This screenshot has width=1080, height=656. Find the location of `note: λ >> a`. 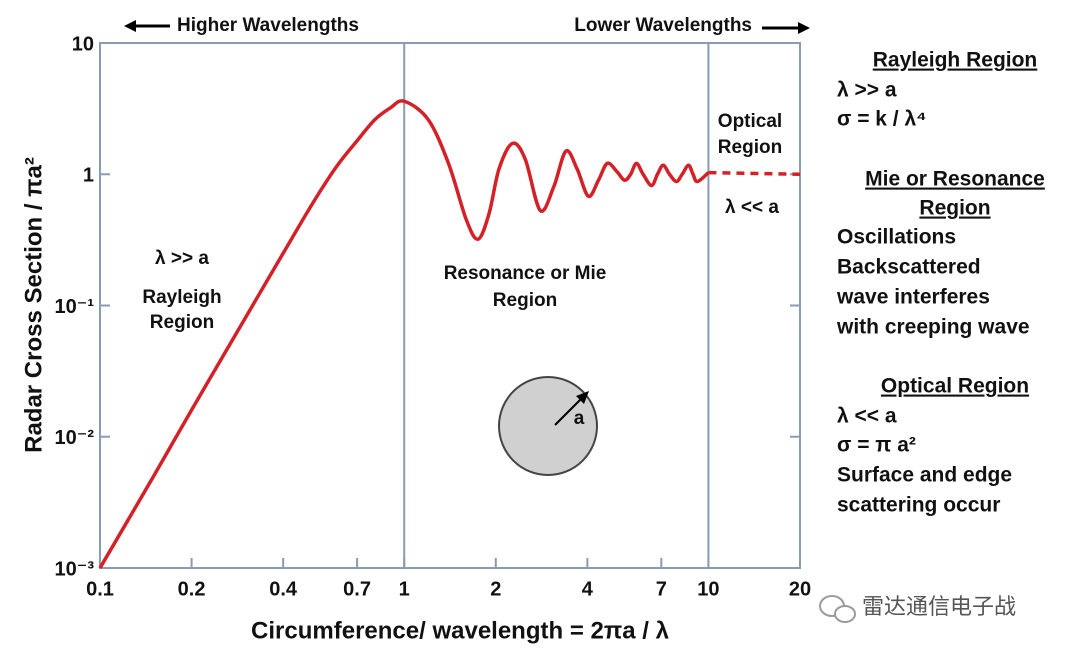

note: λ >> a is located at coordinates (867, 90).